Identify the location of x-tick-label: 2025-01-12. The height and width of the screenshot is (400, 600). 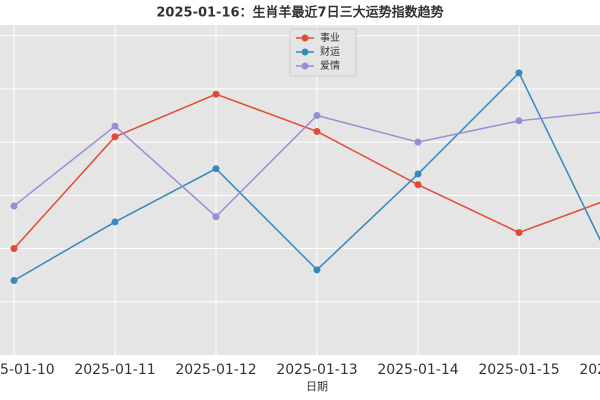
(215, 370).